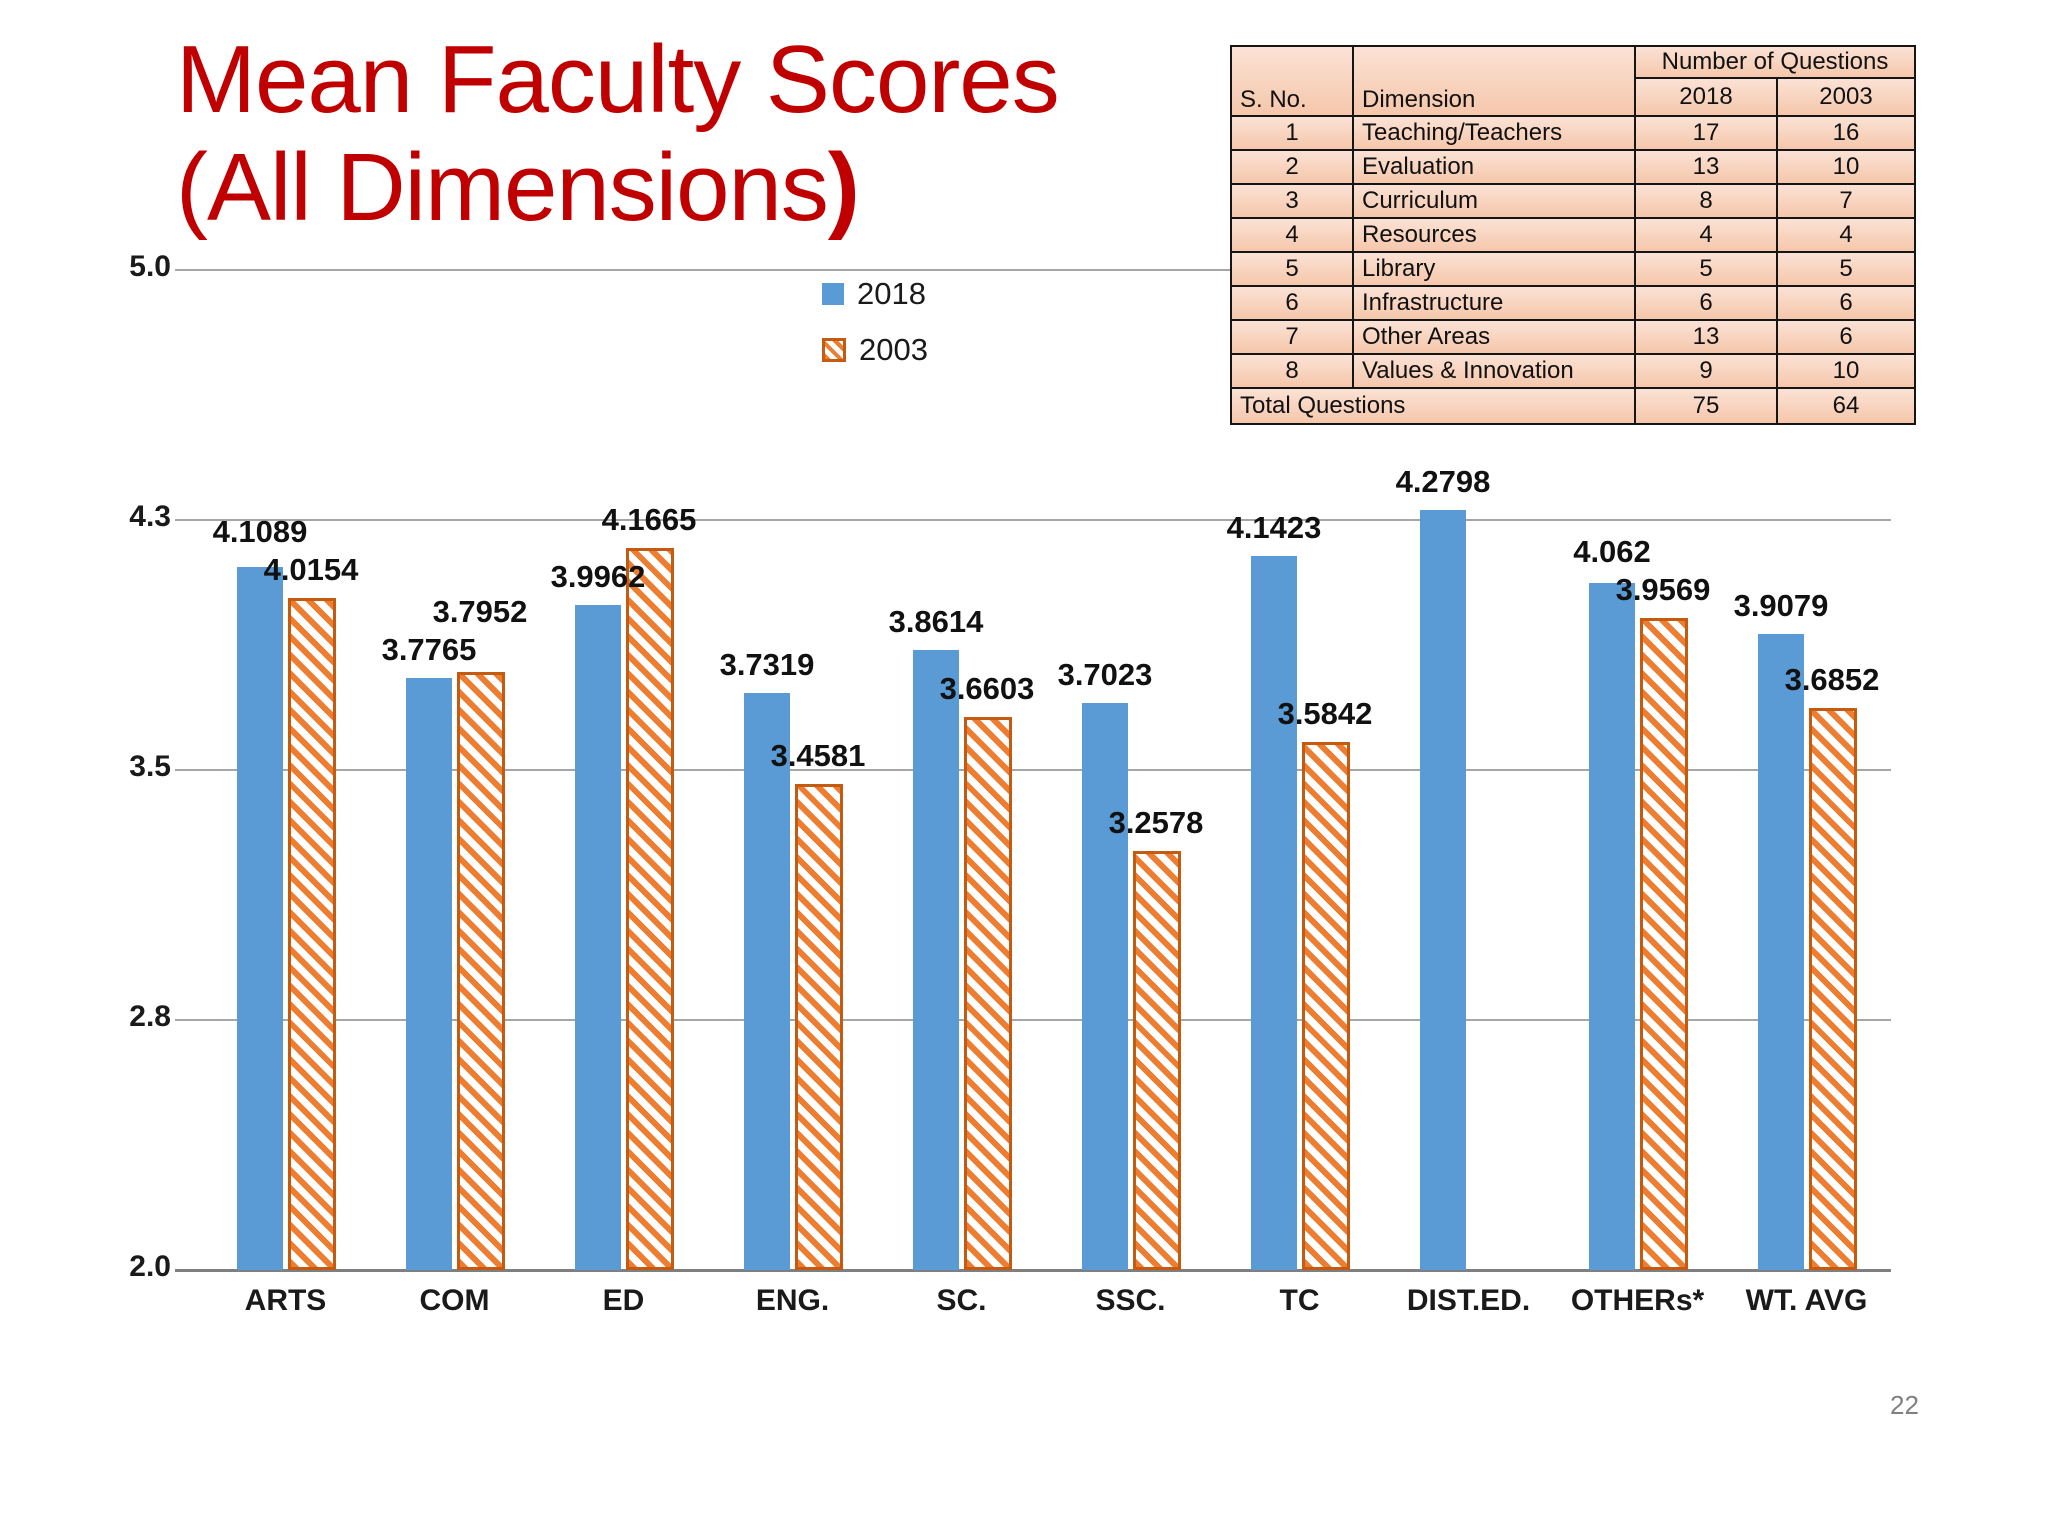 Image resolution: width=2048 pixels, height=1536 pixels. What do you see at coordinates (312, 934) in the screenshot?
I see `bar-2003-ARTS` at bounding box center [312, 934].